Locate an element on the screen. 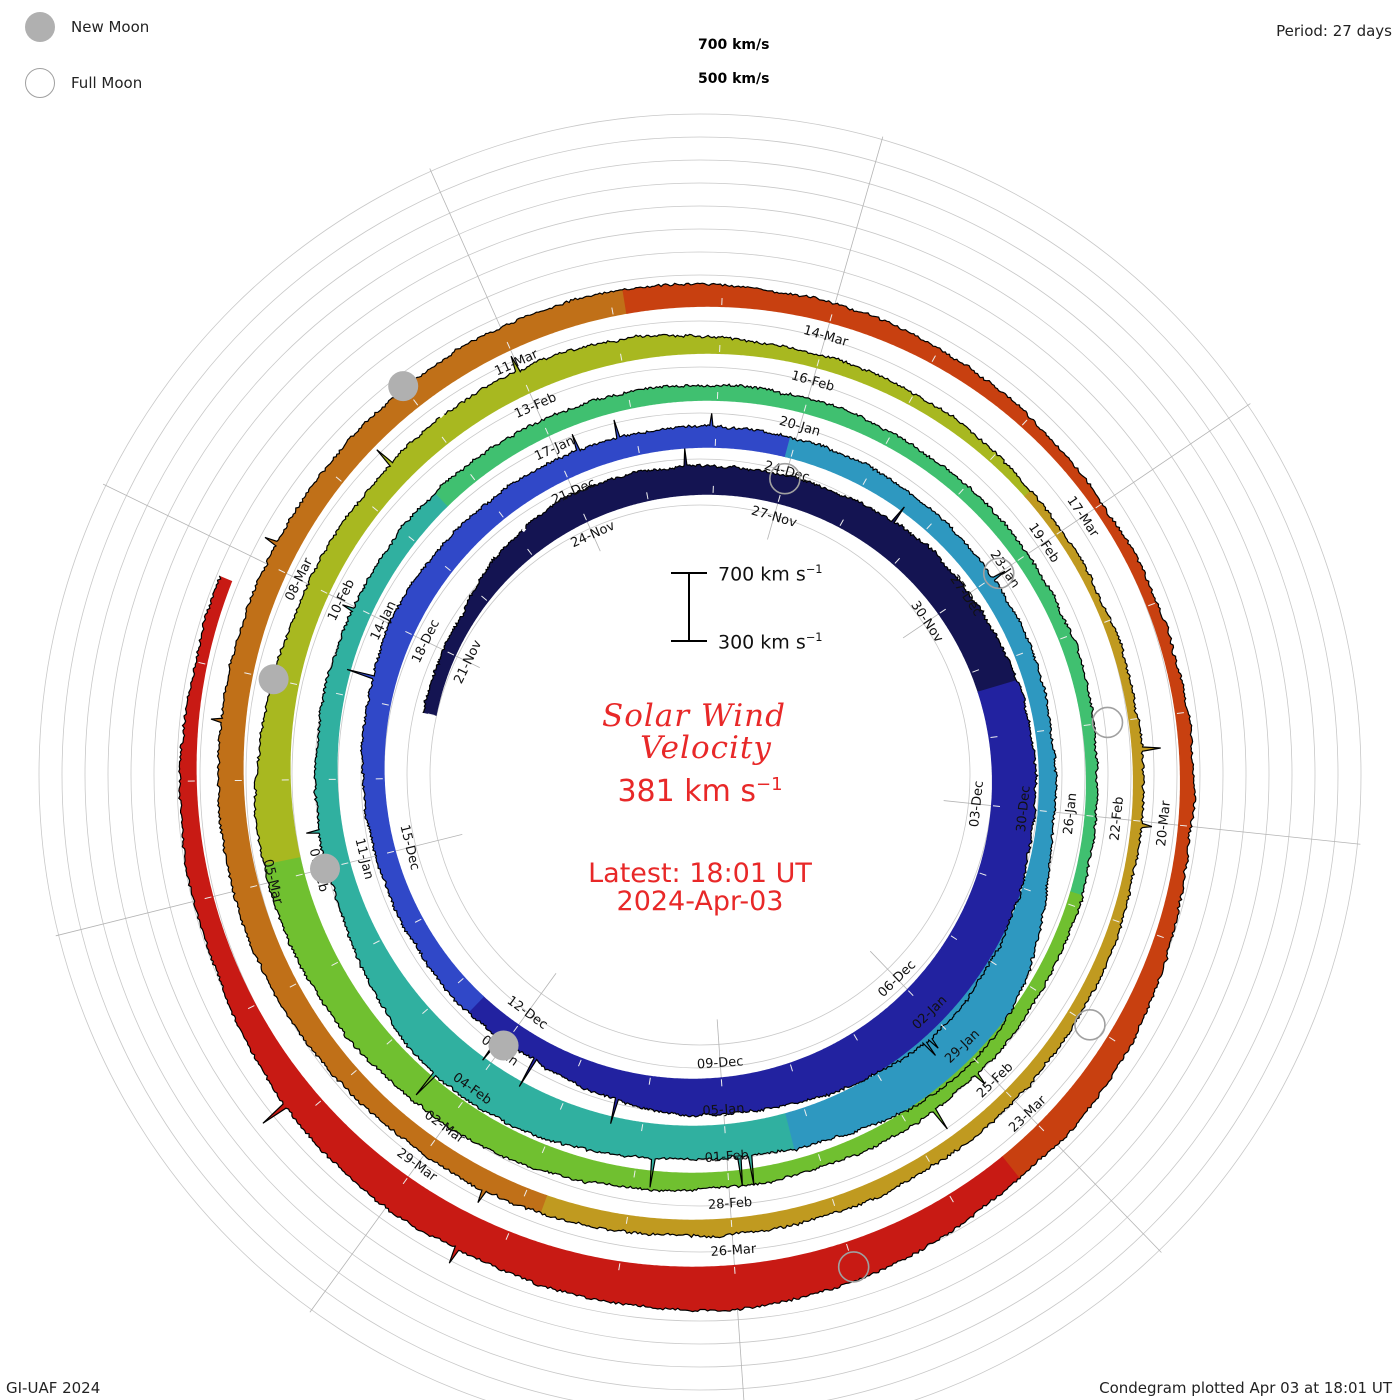  date-label-20-Mar: 20-Mar is located at coordinates (1164, 823).